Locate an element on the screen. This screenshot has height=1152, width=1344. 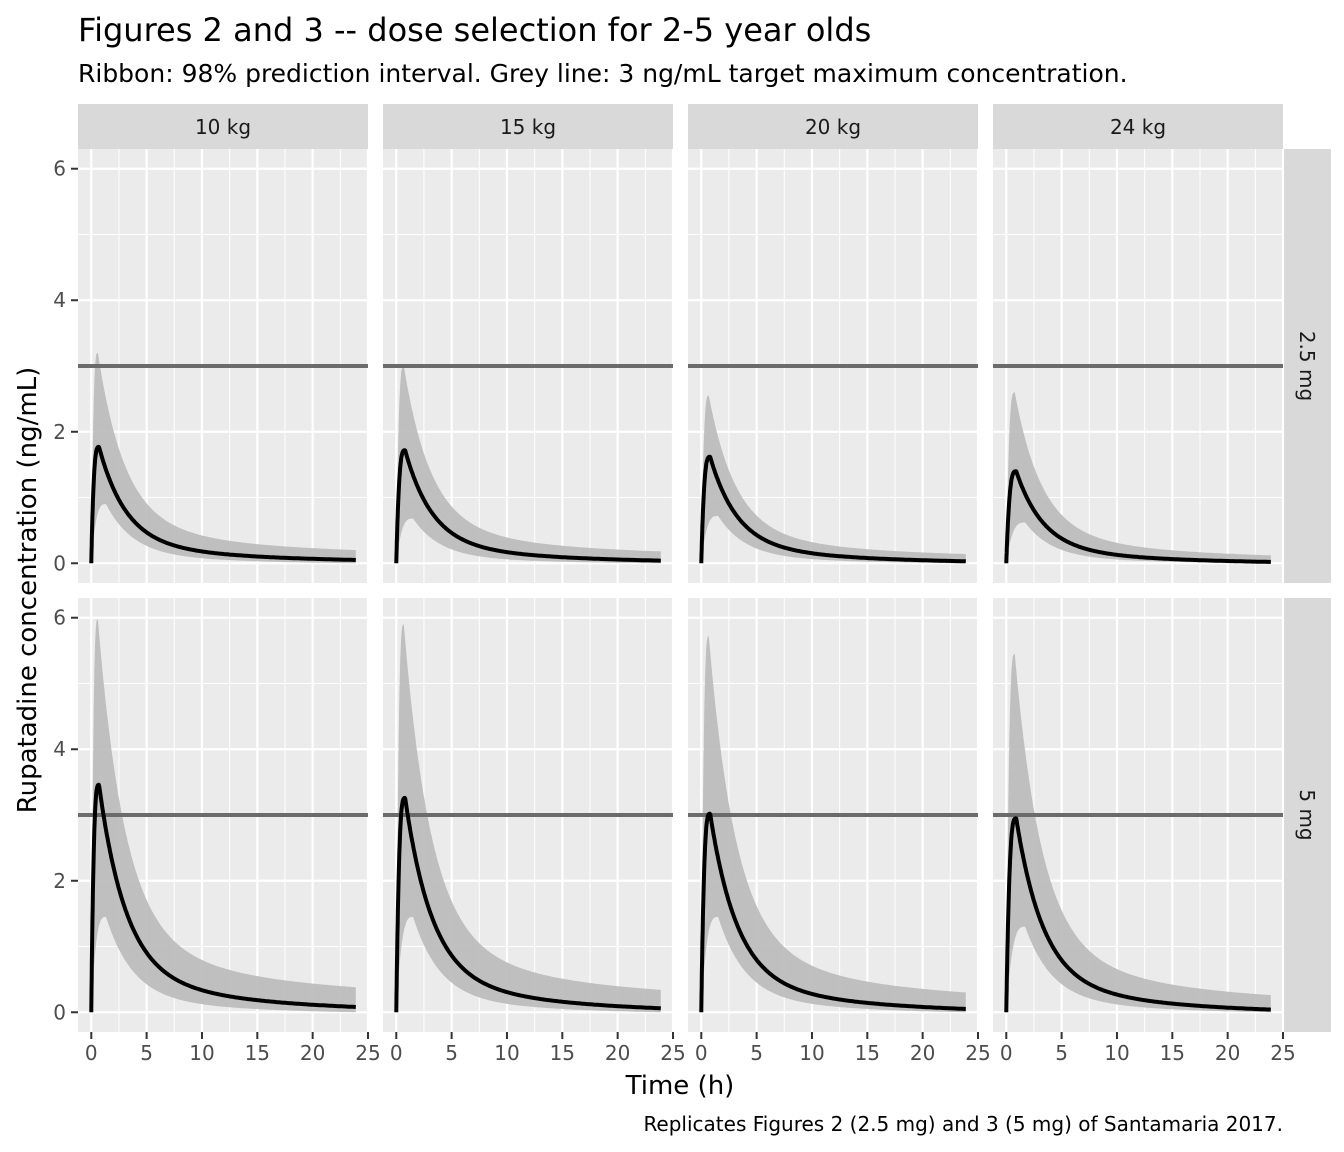
facet-strip-column-label: 24 kg is located at coordinates (1138, 127).